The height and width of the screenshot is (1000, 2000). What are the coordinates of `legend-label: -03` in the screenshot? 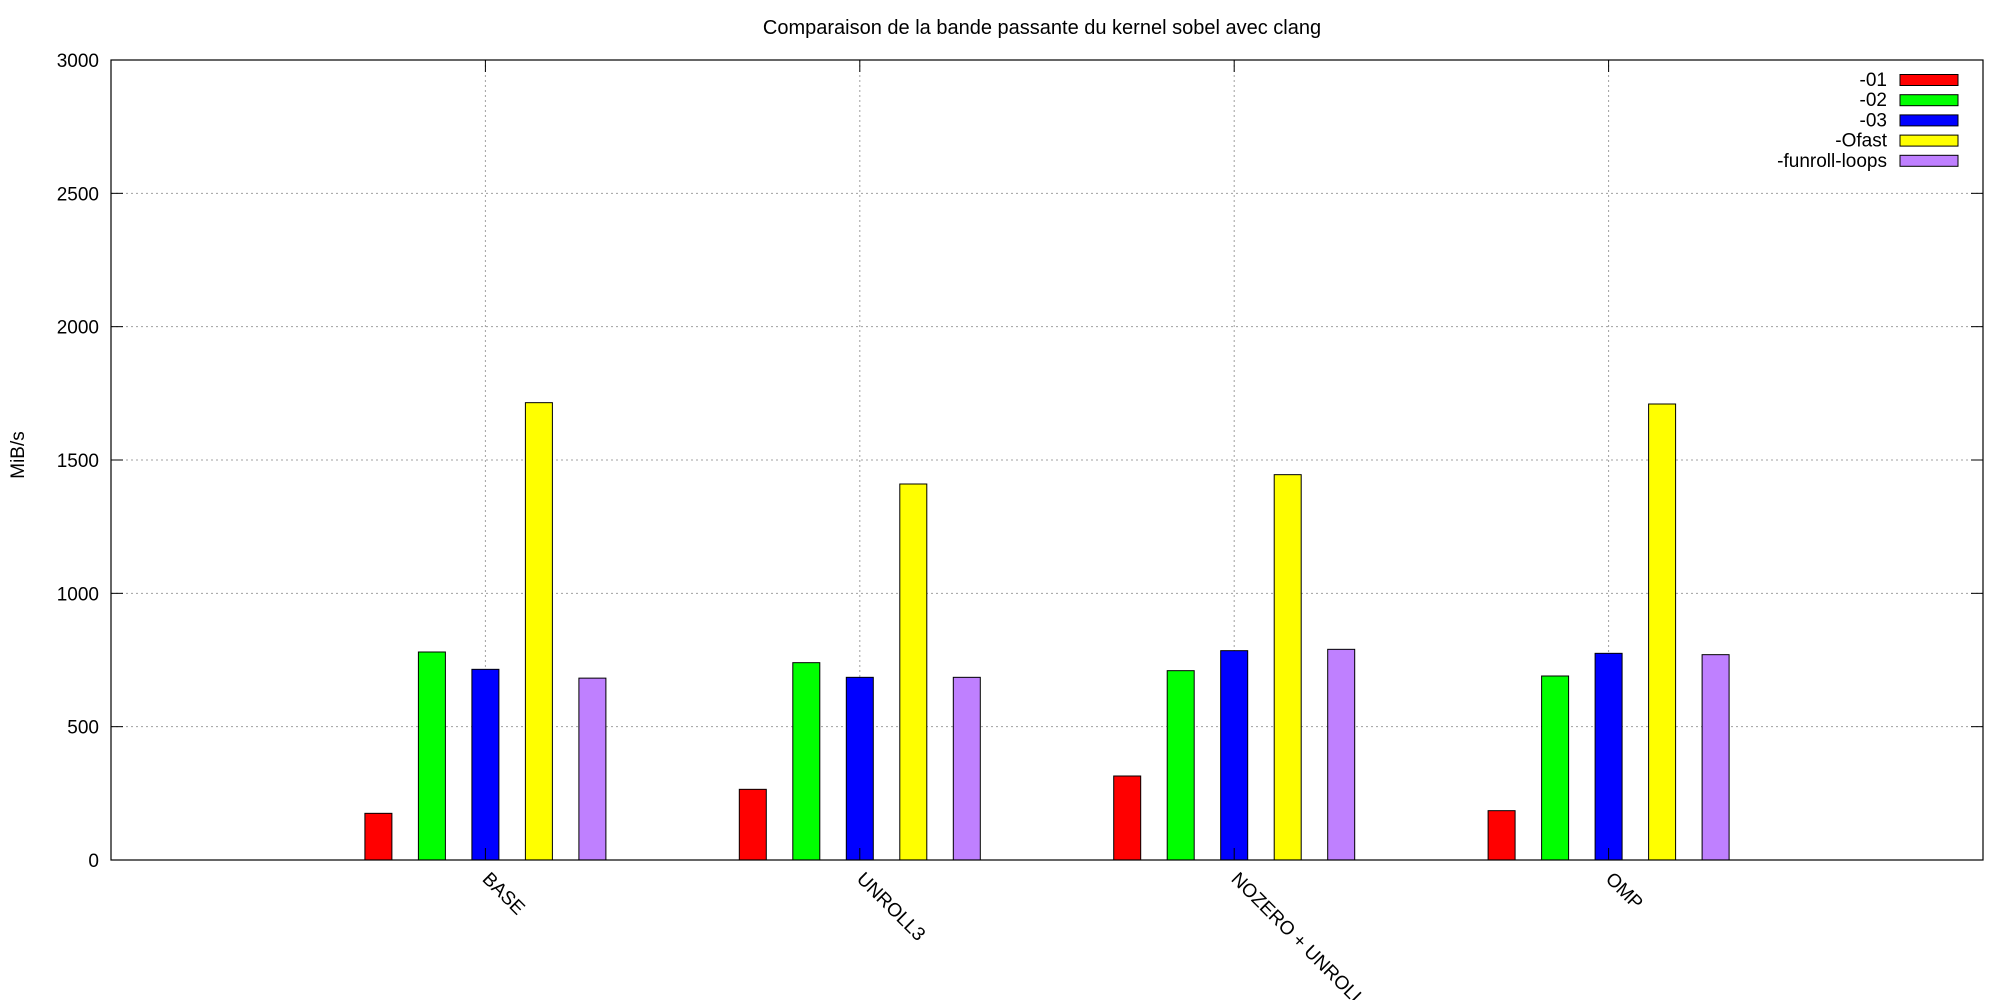 It's located at (1873, 120).